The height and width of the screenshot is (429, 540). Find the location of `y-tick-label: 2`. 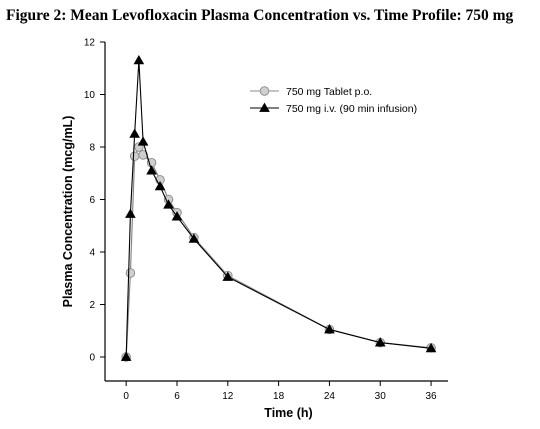

y-tick-label: 2 is located at coordinates (92, 305).